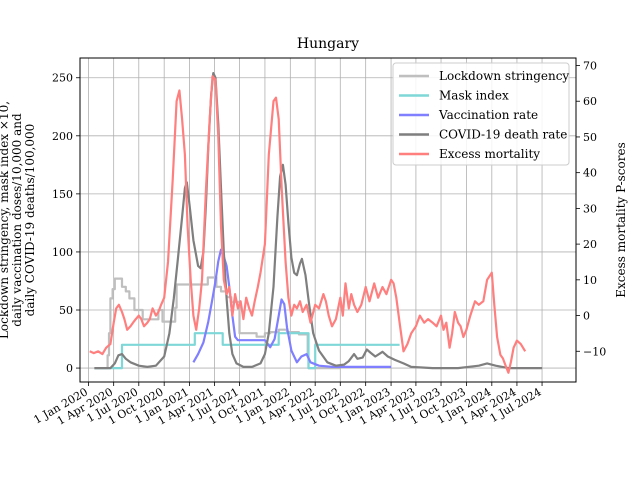 The width and height of the screenshot is (640, 480). Describe the element at coordinates (489, 154) in the screenshot. I see `legend-label: Excess mortality` at that location.